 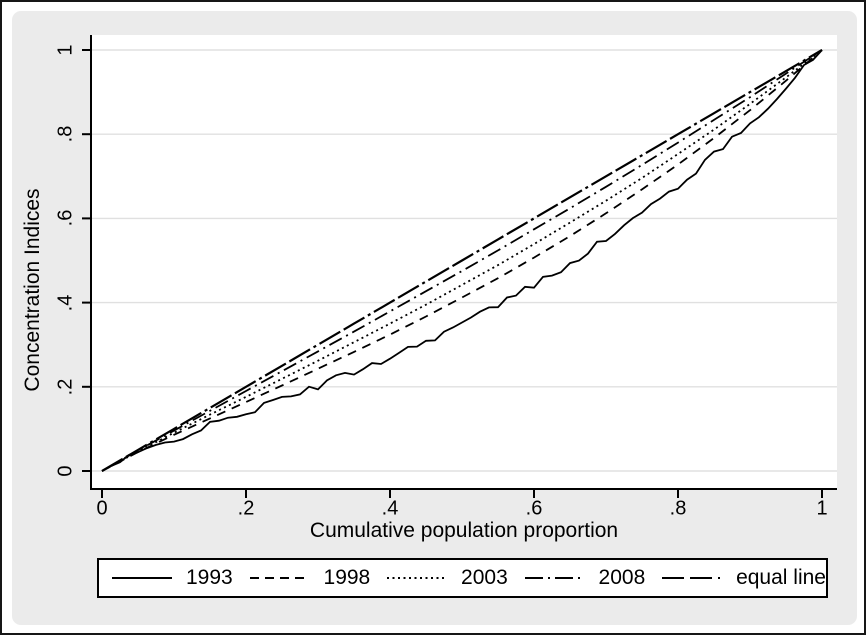 What do you see at coordinates (622, 577) in the screenshot?
I see `legend-label-2008: 2008` at bounding box center [622, 577].